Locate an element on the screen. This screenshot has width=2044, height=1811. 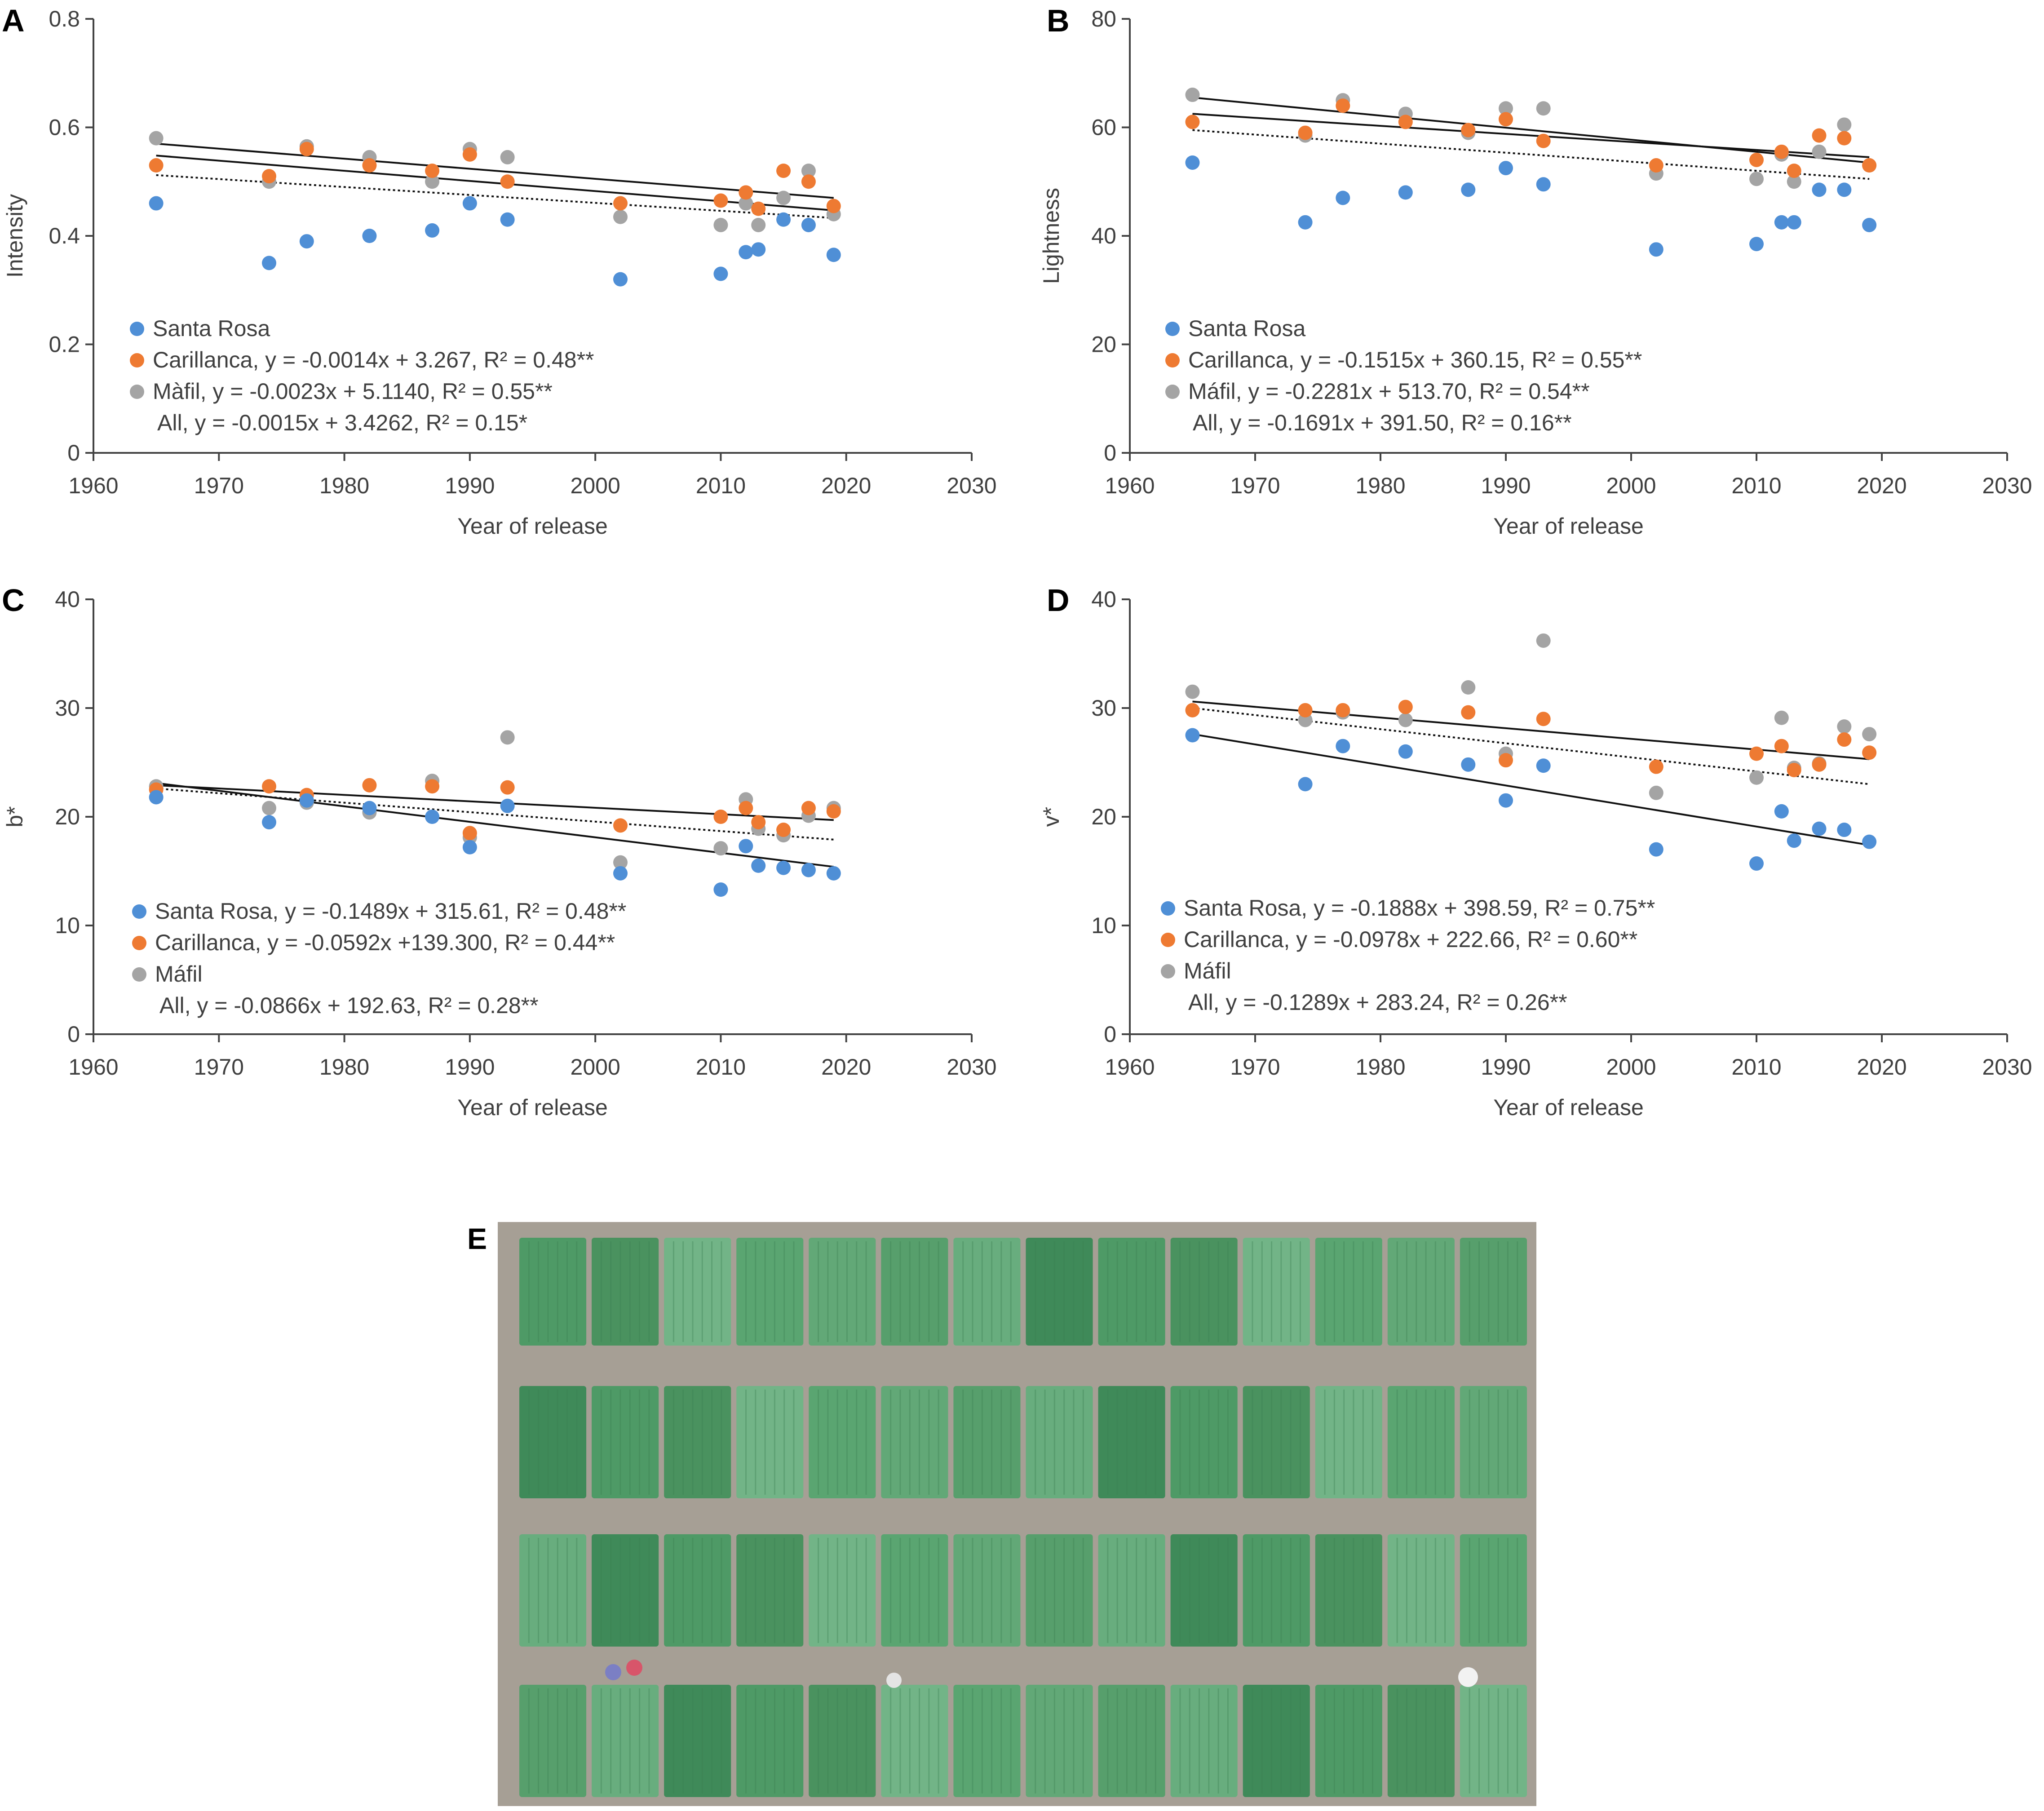
y-tick-label: 40 is located at coordinates (1103, 235).